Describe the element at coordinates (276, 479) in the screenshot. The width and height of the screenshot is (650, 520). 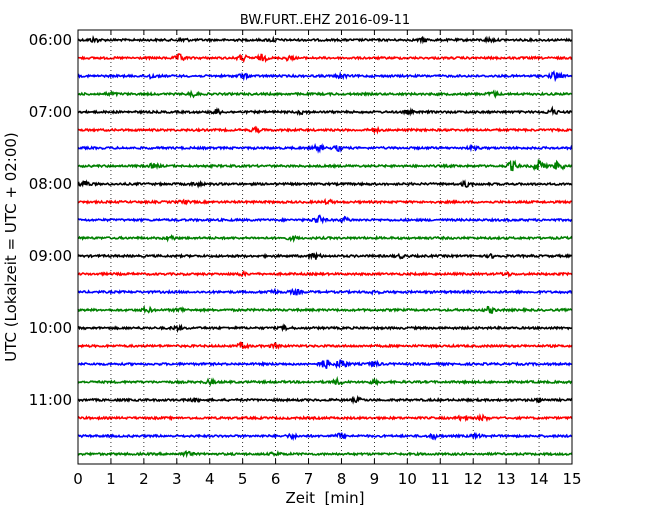
I see `x-tick-label: 6` at that location.